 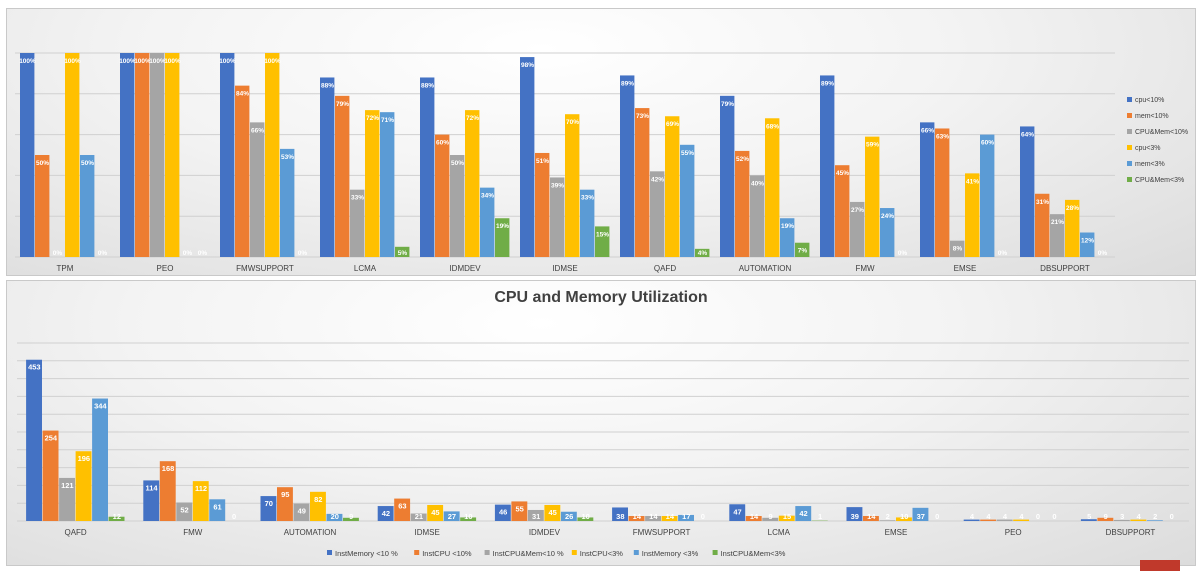 I want to click on data-label: 14, so click(x=670, y=516).